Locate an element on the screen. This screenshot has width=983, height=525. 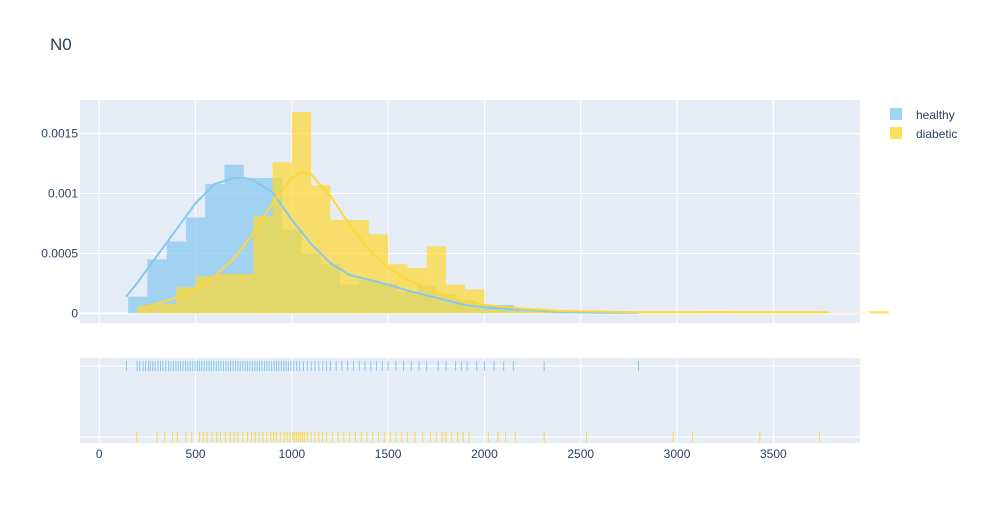
x-tick-label: 3500 is located at coordinates (773, 454).